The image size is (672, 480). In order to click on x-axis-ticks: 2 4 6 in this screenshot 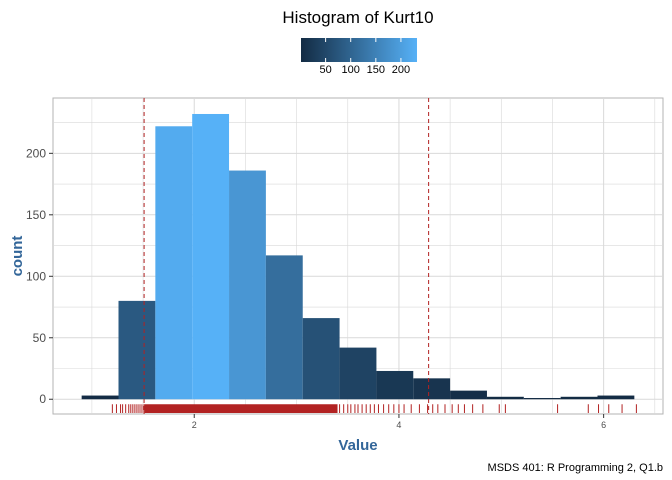, I will do `click(399, 422)`.